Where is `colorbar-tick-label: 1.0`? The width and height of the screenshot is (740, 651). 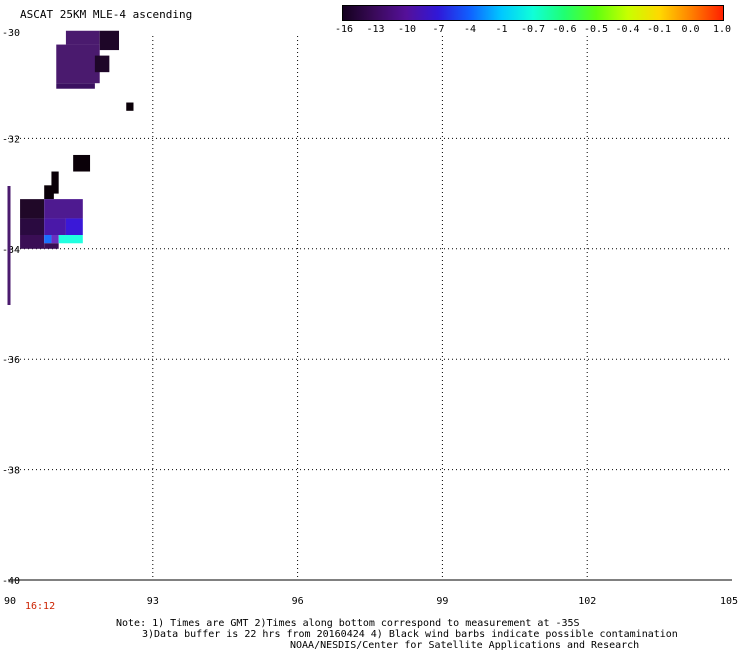 colorbar-tick-label: 1.0 is located at coordinates (722, 29).